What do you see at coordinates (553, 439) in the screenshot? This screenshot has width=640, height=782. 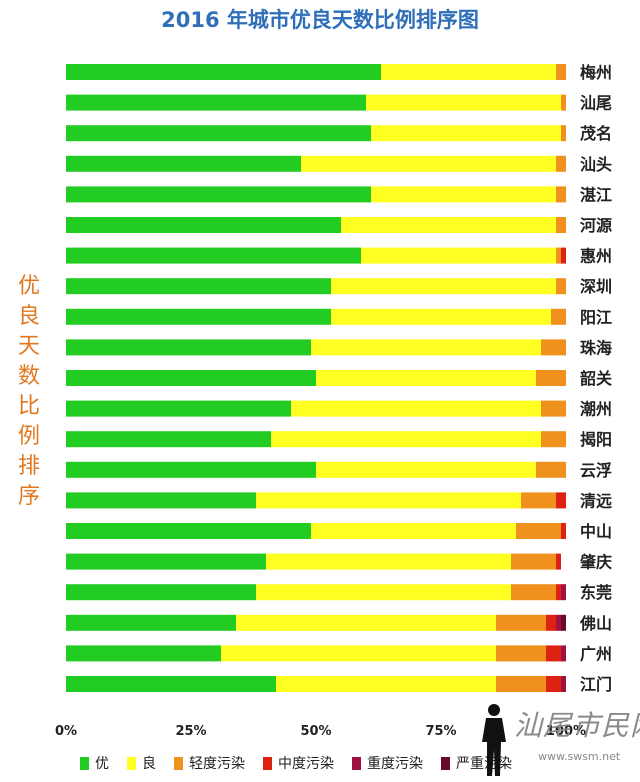 I see `bar-segment-揭阳-轻度污染` at bounding box center [553, 439].